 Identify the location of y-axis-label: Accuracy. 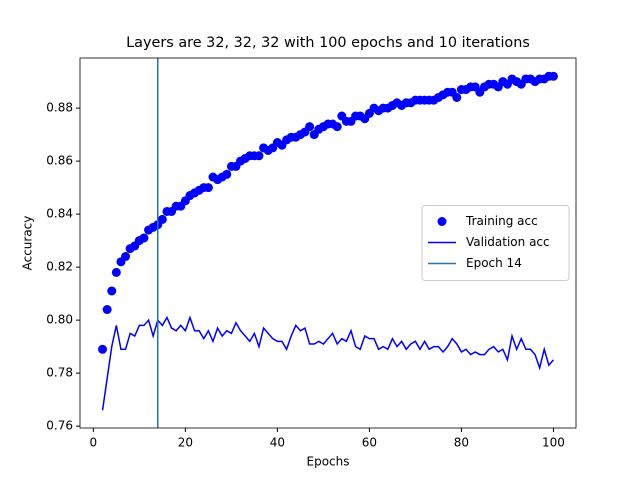
(28, 243).